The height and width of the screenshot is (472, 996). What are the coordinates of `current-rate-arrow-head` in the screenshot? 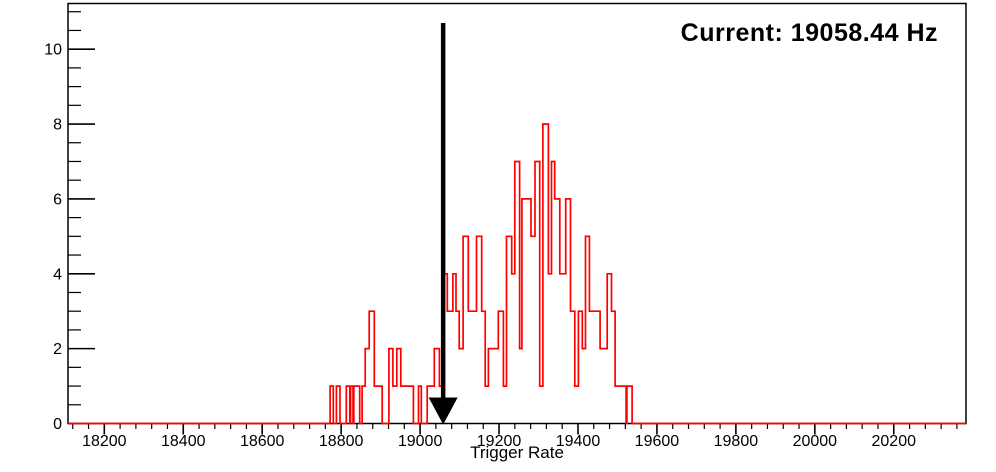 It's located at (443, 411).